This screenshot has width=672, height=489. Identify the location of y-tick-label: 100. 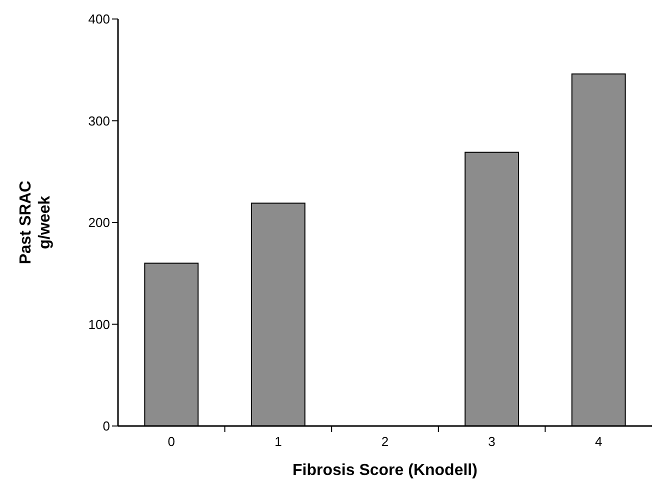
(99, 324).